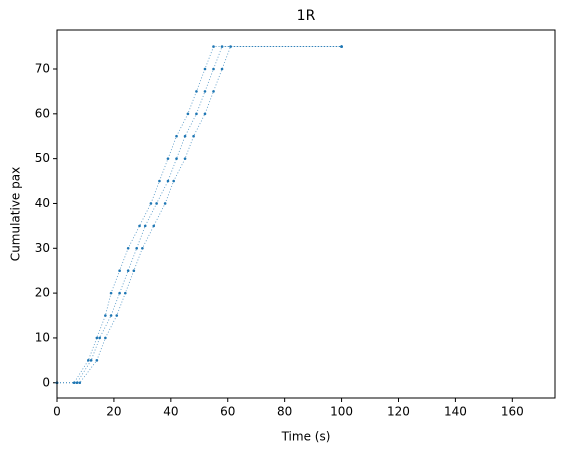 The image size is (563, 453). What do you see at coordinates (16, 214) in the screenshot?
I see `y-axis-label: Cumulative pax` at bounding box center [16, 214].